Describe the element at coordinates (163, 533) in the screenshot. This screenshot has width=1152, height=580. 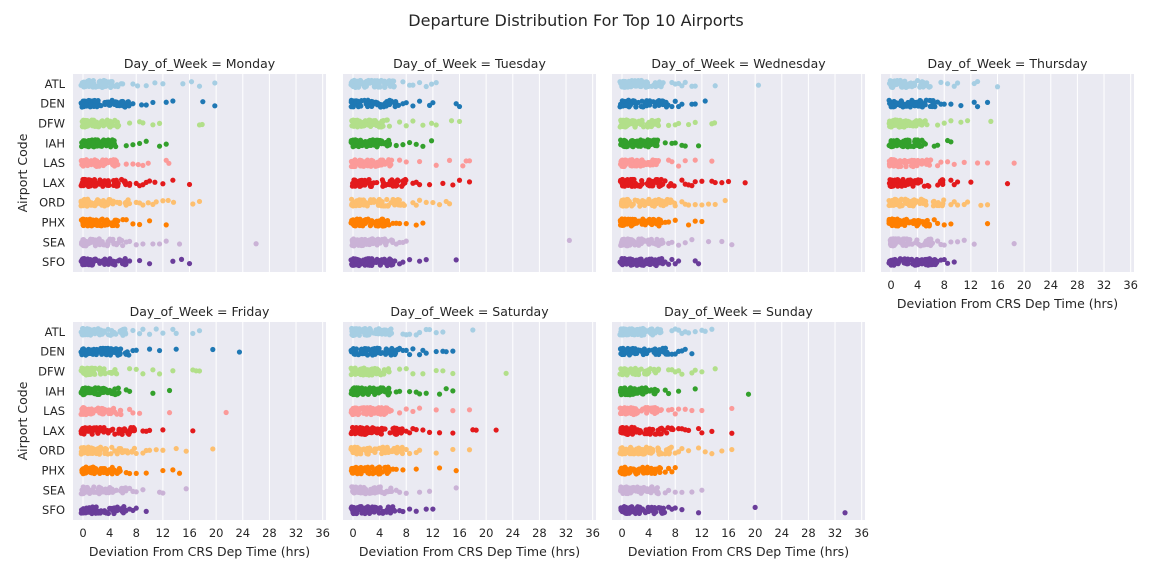
I see `x-tick-label: 12` at that location.